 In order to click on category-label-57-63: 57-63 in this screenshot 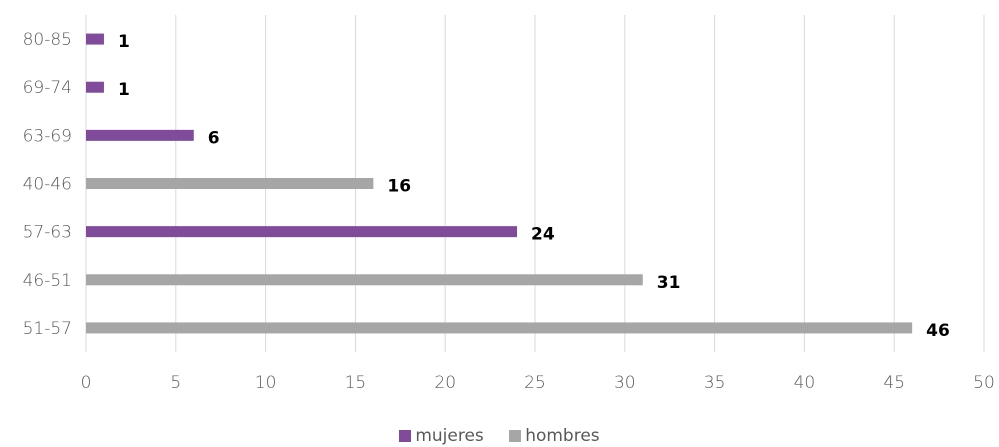, I will do `click(47, 233)`.